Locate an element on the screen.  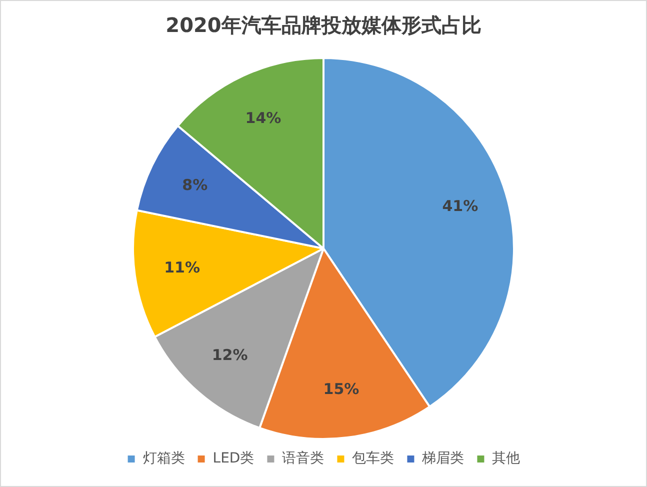
data-label: 12% is located at coordinates (230, 355).